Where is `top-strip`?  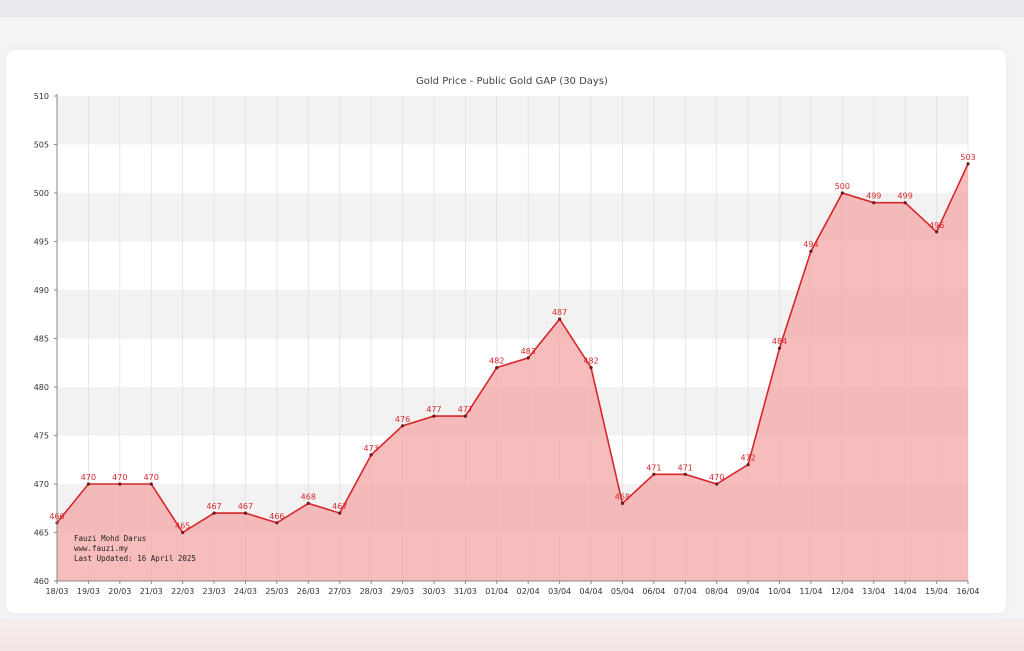
top-strip is located at coordinates (512, 8).